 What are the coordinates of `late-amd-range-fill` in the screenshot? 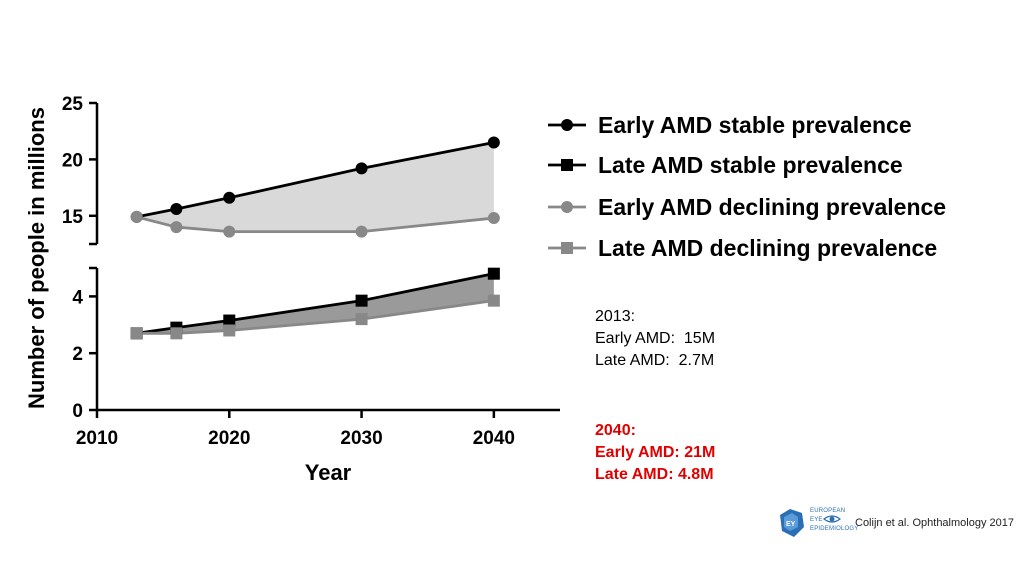 It's located at (315, 303).